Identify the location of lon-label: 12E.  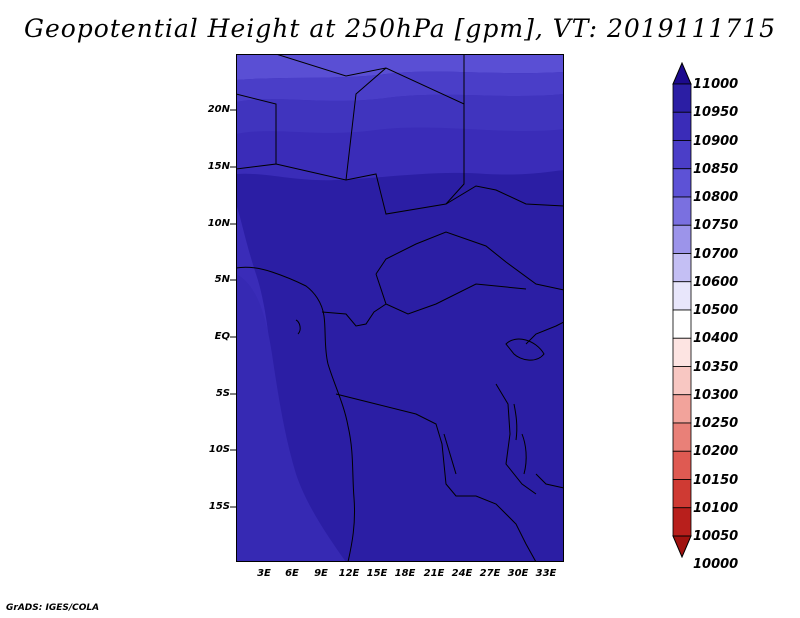
(349, 573).